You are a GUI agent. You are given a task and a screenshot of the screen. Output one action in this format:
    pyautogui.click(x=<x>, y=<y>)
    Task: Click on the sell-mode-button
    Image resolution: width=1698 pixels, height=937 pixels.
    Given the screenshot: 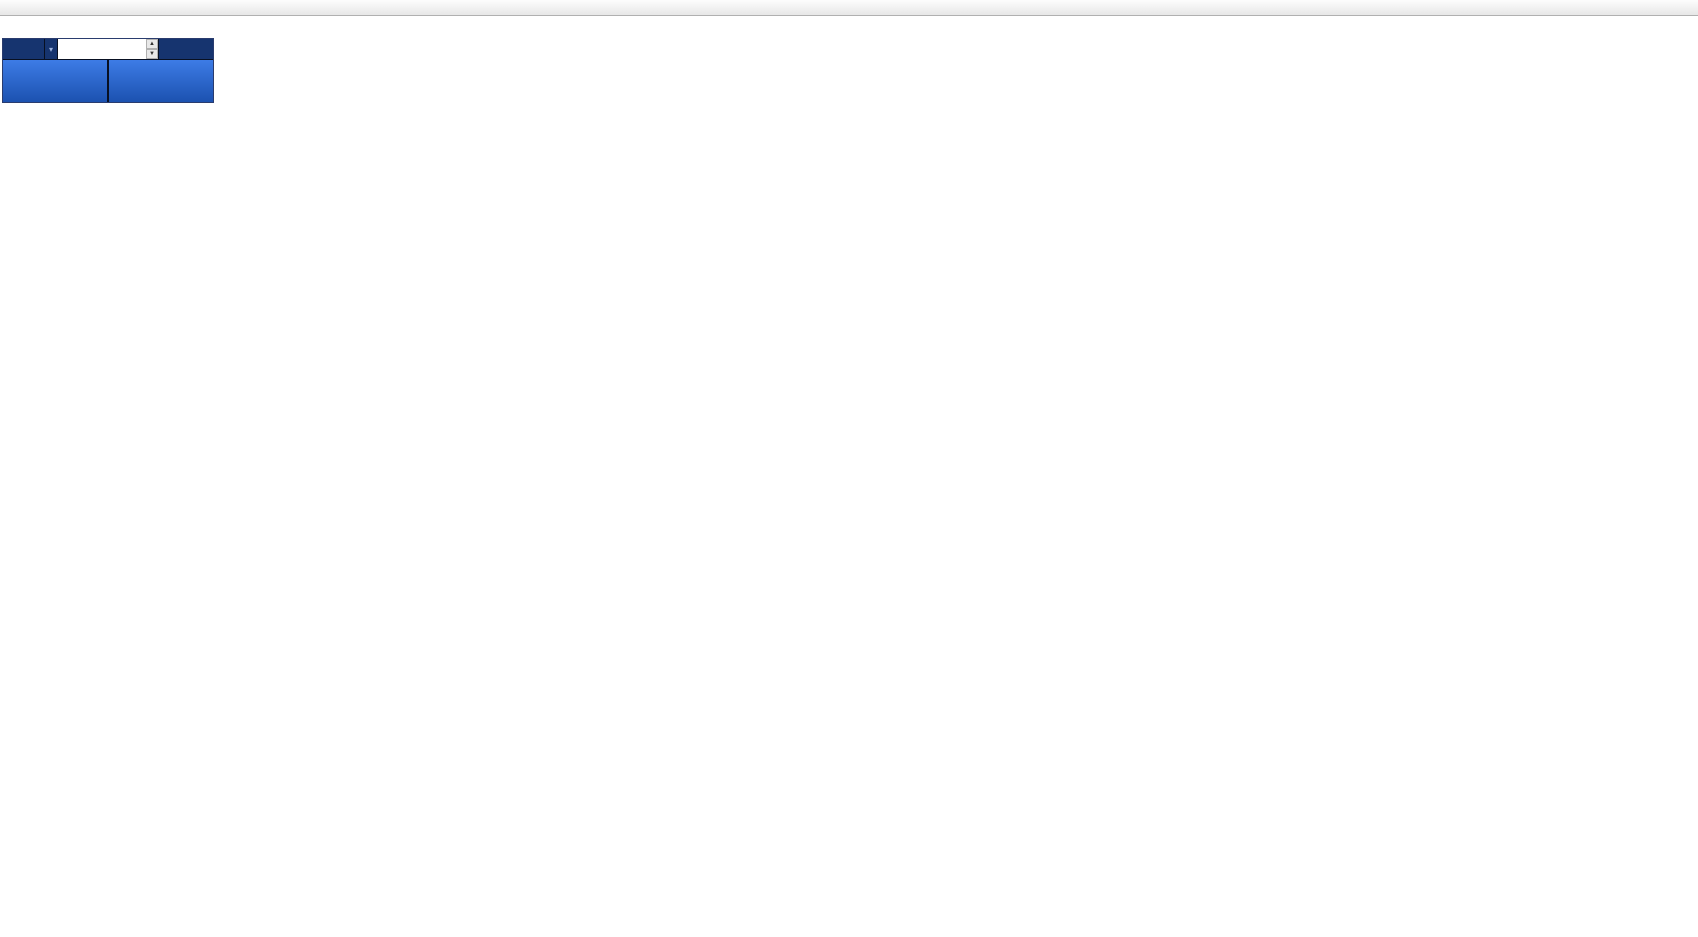 What is the action you would take?
    pyautogui.click(x=24, y=49)
    